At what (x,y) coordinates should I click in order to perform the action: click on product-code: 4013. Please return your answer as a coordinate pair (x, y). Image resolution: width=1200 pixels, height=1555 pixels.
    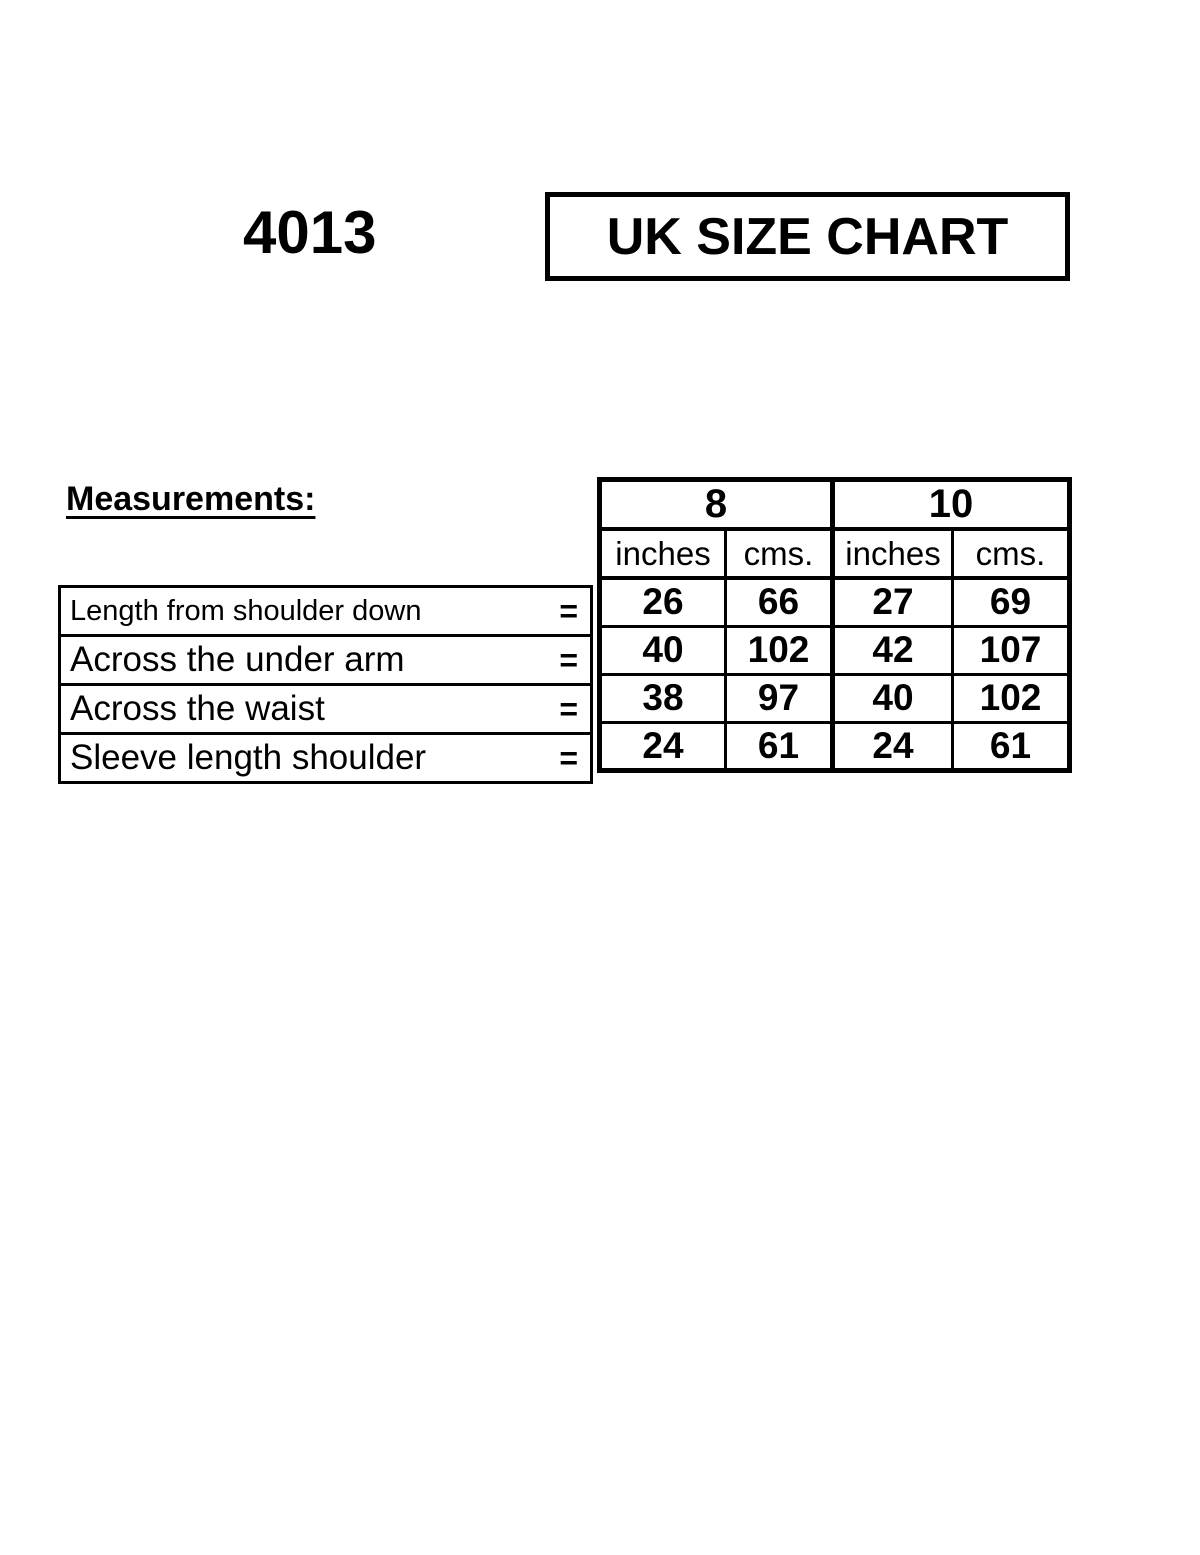
    Looking at the image, I should click on (310, 232).